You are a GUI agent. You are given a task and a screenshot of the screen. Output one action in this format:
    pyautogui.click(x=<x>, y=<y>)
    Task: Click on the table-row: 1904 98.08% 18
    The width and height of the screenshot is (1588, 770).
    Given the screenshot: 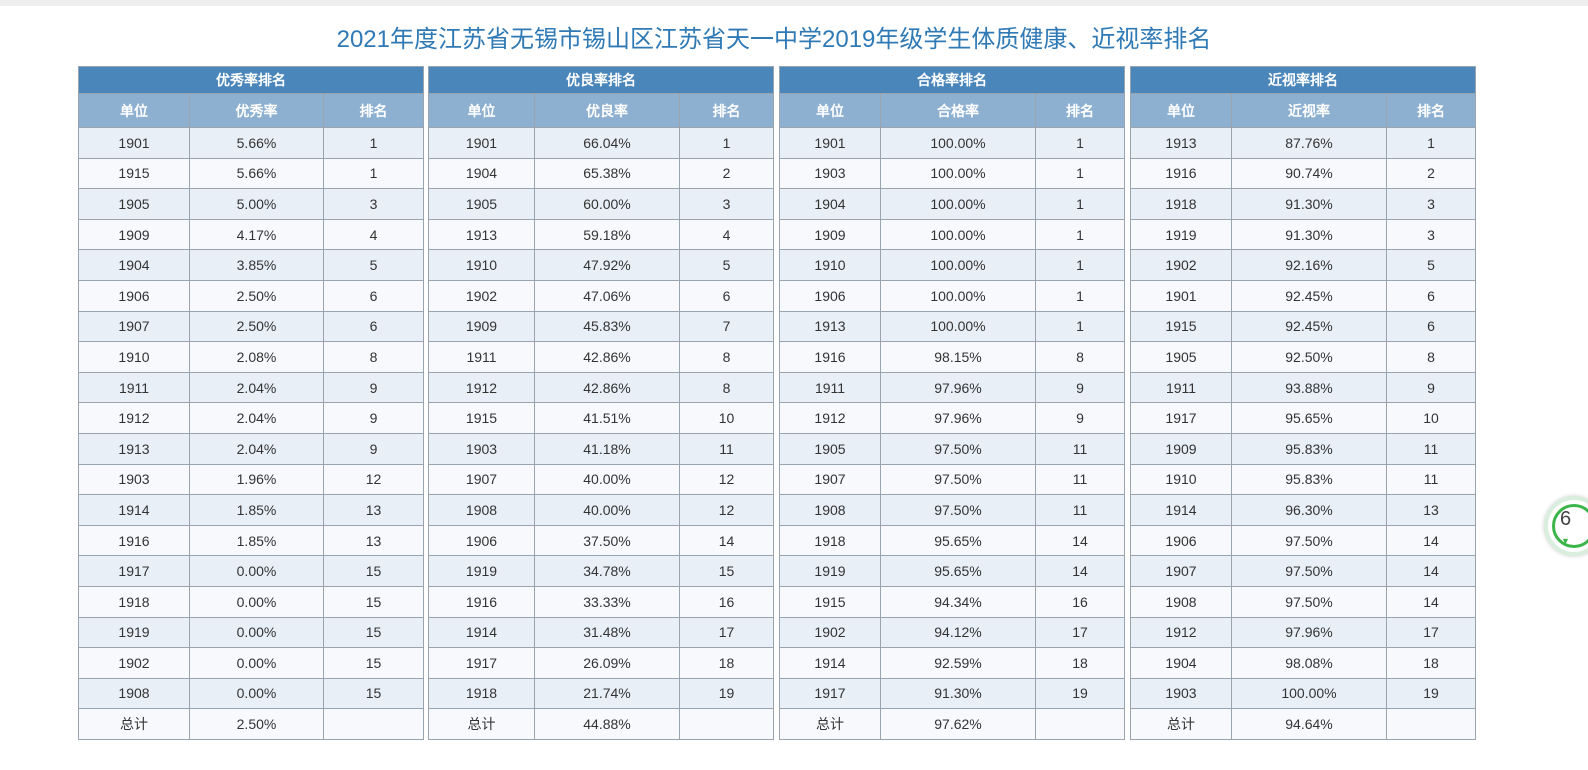 What is the action you would take?
    pyautogui.click(x=1303, y=663)
    